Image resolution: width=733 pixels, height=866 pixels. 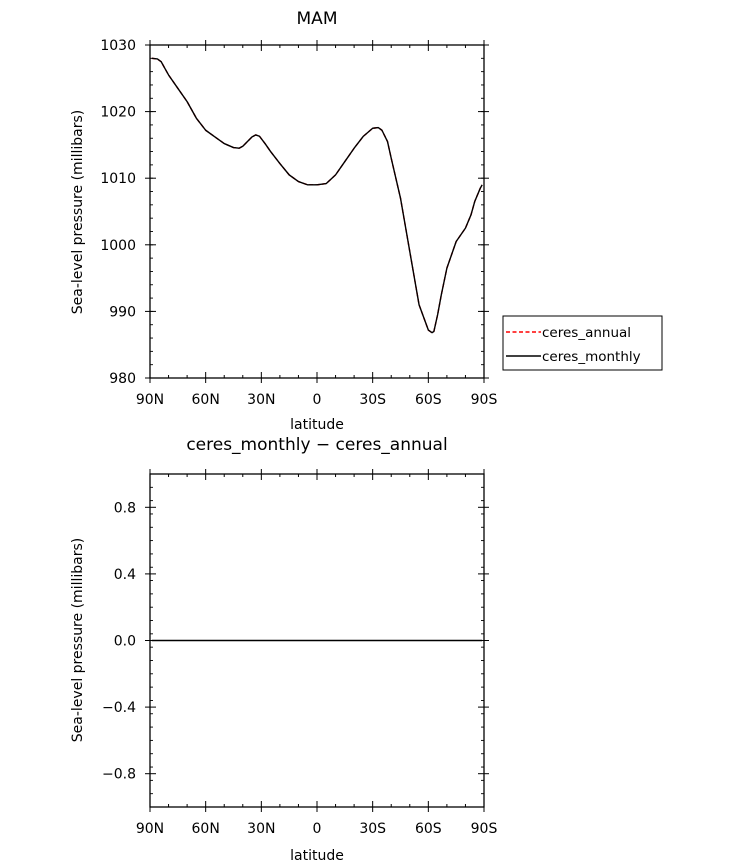 What do you see at coordinates (125, 508) in the screenshot?
I see `y-tick-label: 0.8` at bounding box center [125, 508].